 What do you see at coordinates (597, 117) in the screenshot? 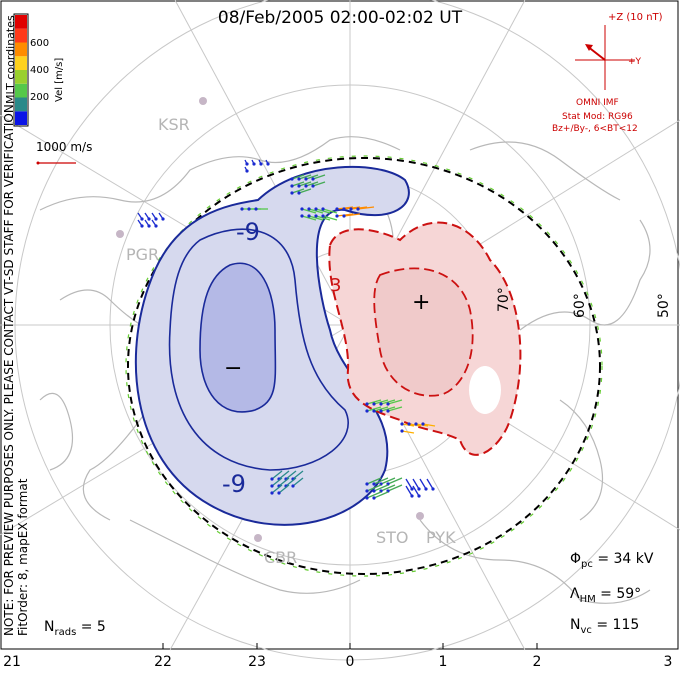
I see `imf-model: Stat Mod: RG96` at bounding box center [597, 117].